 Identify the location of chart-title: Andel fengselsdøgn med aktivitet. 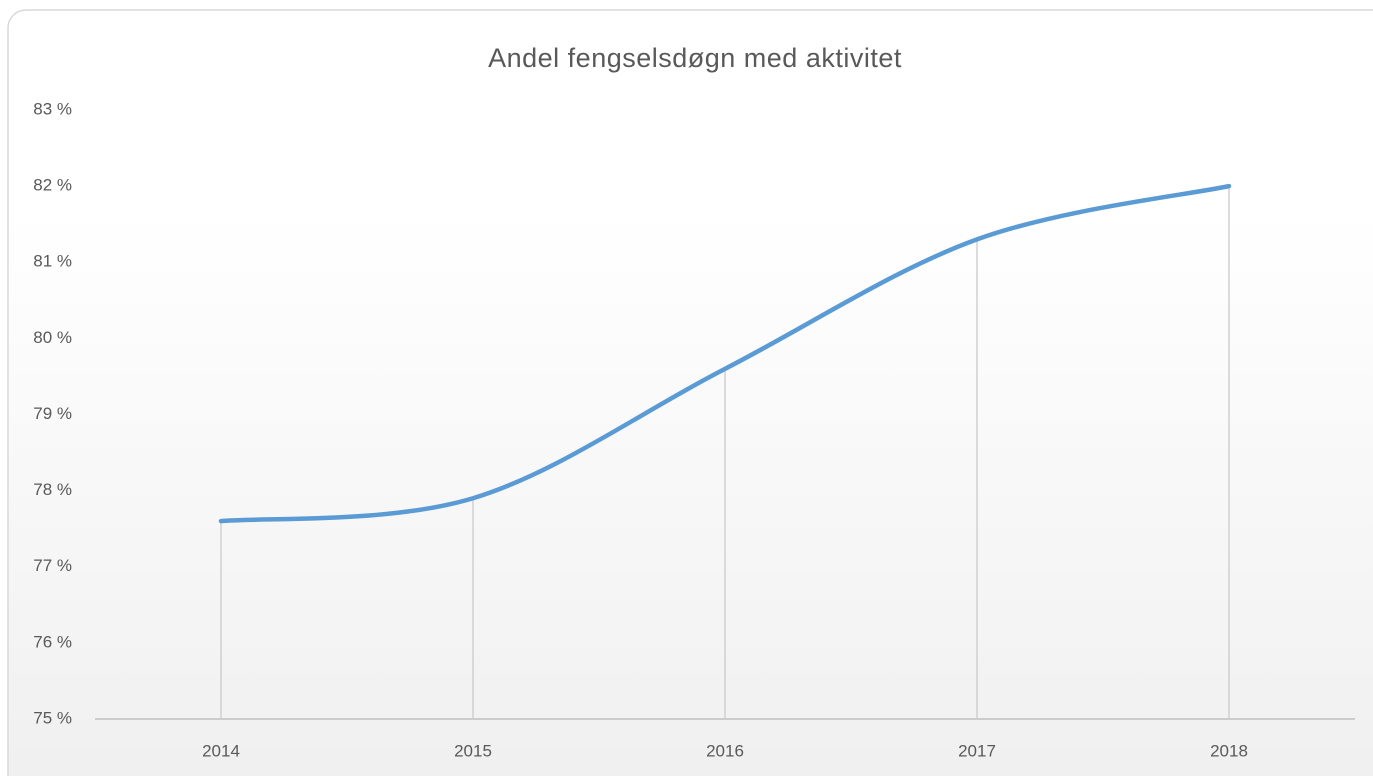
(695, 58).